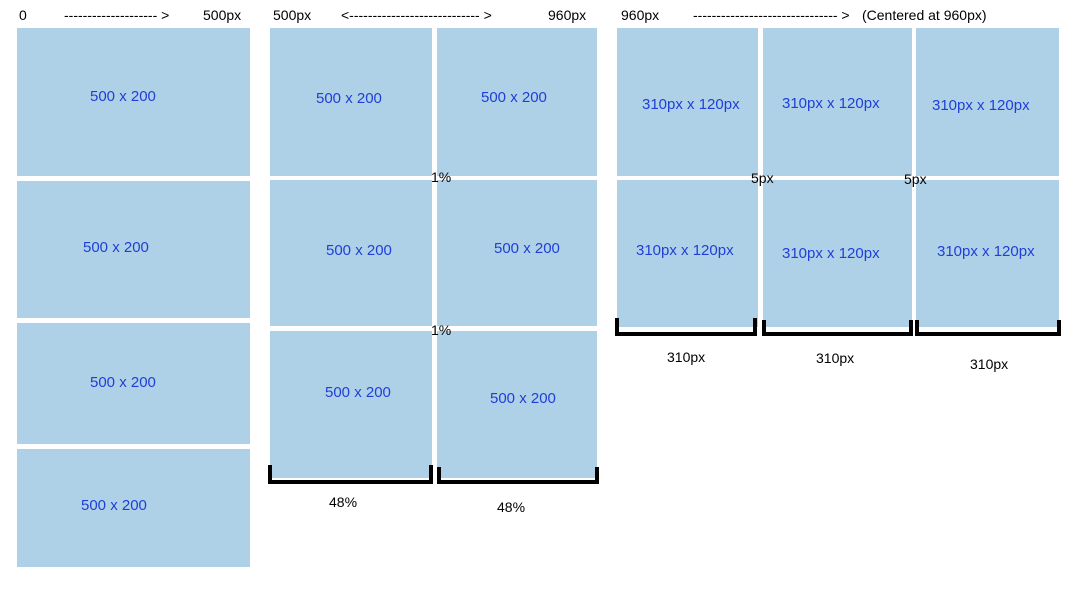 The height and width of the screenshot is (600, 1078). I want to click on col1-start-label: 0, so click(23, 15).